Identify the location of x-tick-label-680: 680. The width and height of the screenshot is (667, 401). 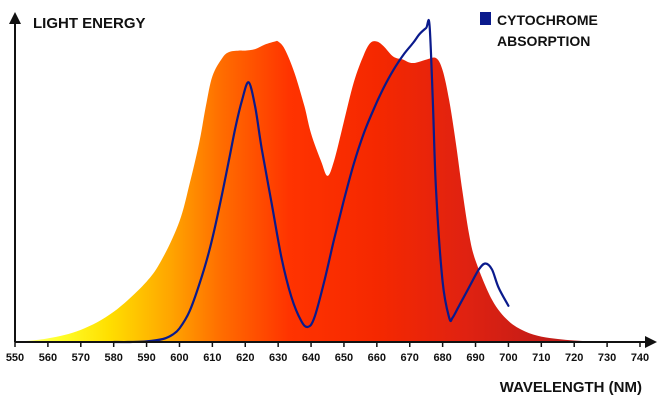
(442, 358).